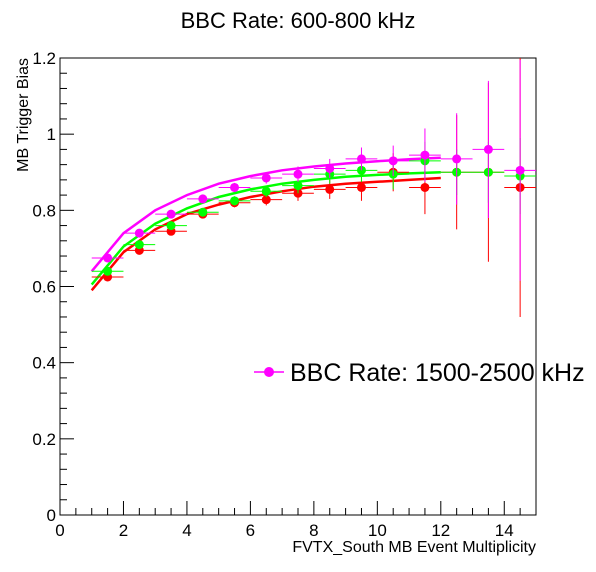 This screenshot has width=596, height=572. I want to click on x-tick-label: 8, so click(313, 530).